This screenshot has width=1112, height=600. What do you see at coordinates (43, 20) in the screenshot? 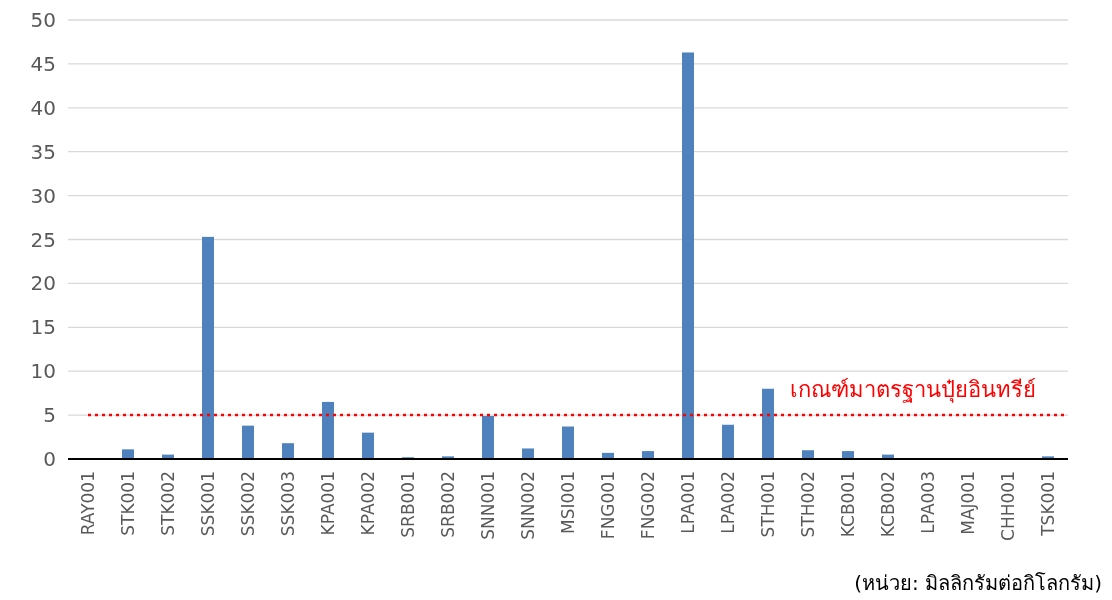
I see `y-tick-label: 50` at bounding box center [43, 20].